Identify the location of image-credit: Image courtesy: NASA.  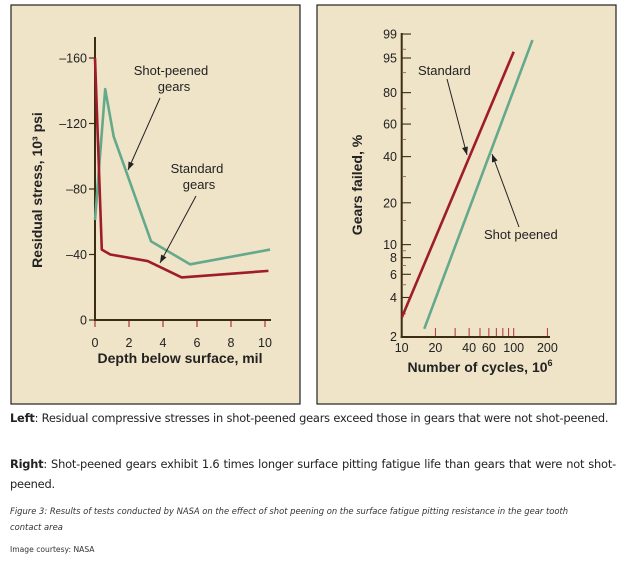
(52, 549).